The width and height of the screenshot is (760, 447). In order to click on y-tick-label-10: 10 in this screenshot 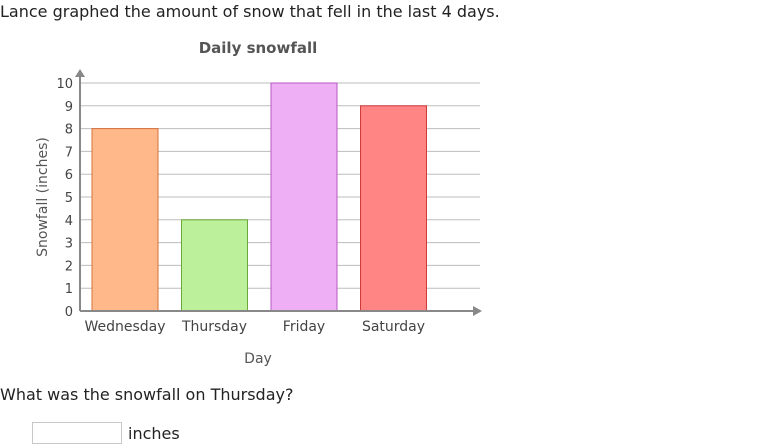, I will do `click(64, 84)`.